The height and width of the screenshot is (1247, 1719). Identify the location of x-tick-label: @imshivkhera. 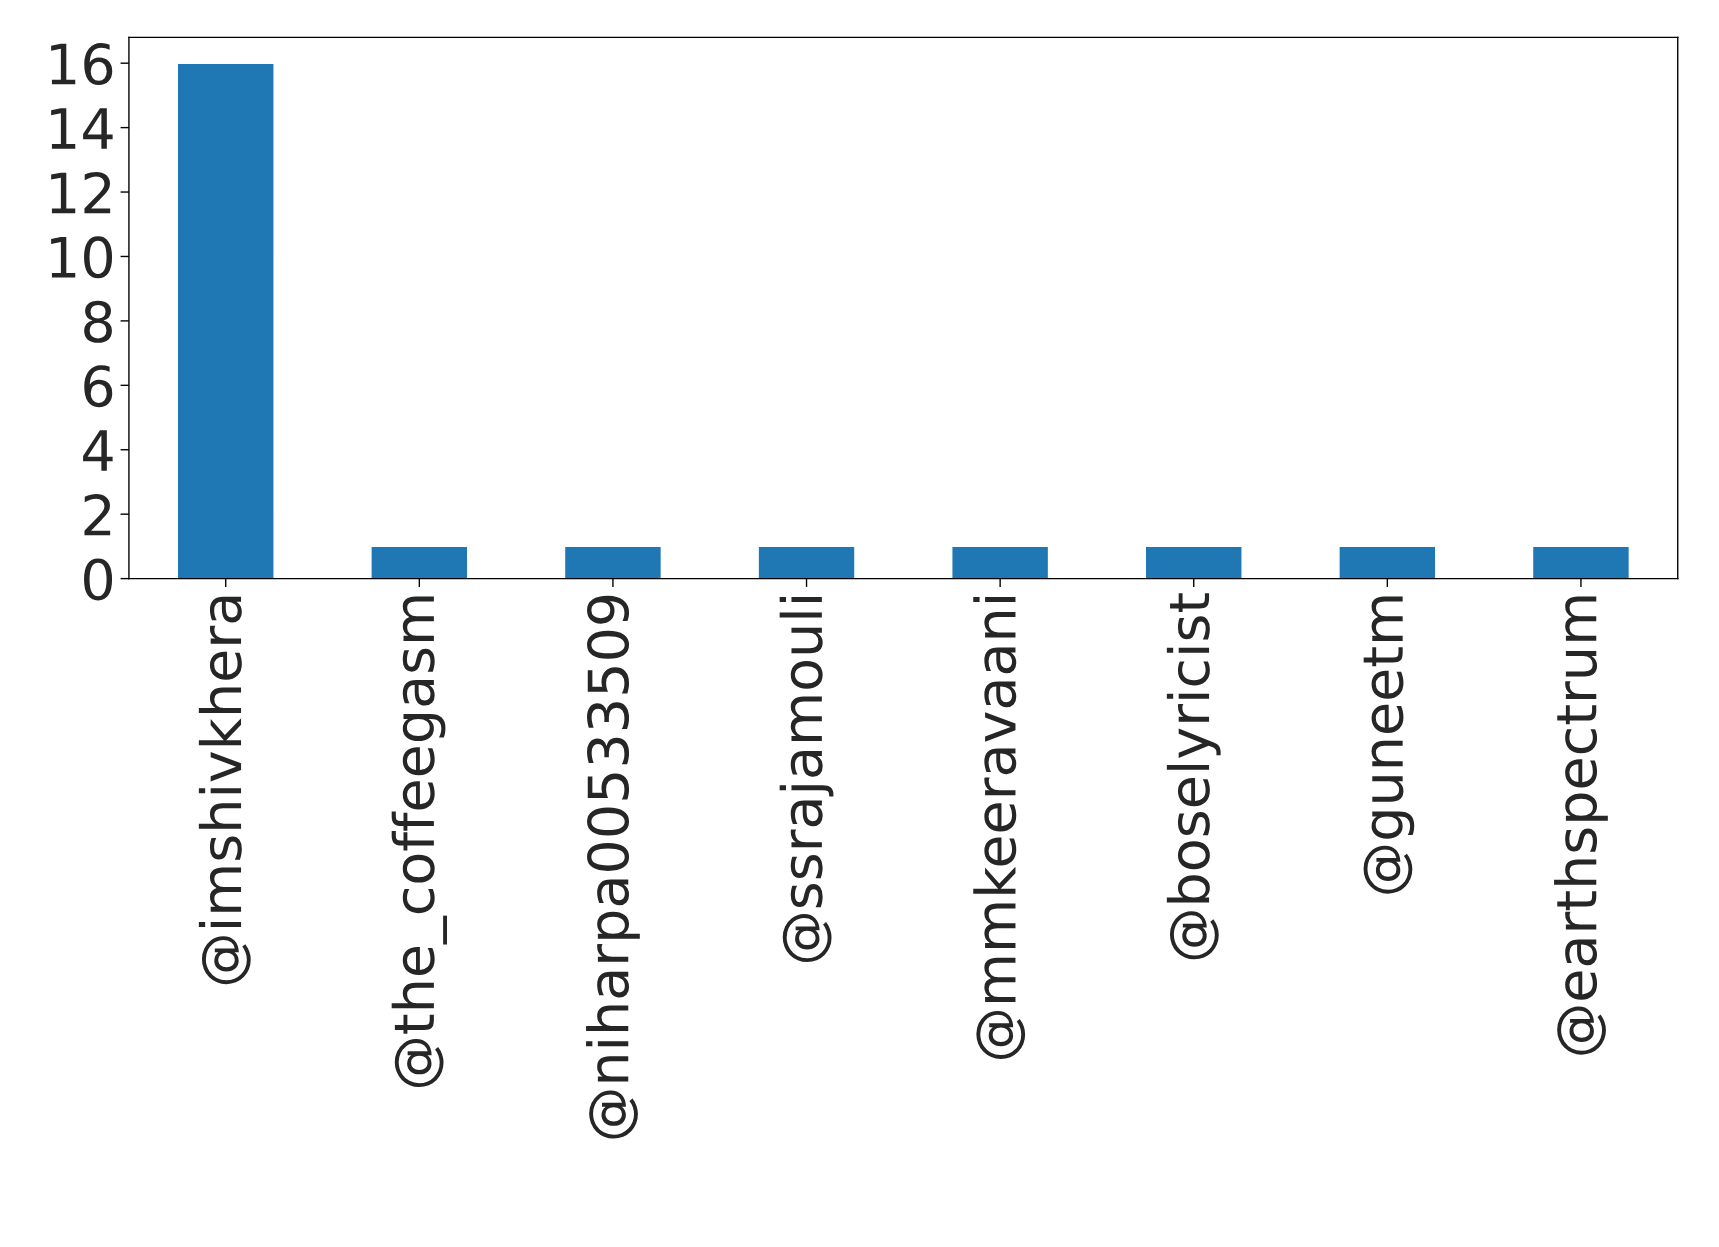
(224, 790).